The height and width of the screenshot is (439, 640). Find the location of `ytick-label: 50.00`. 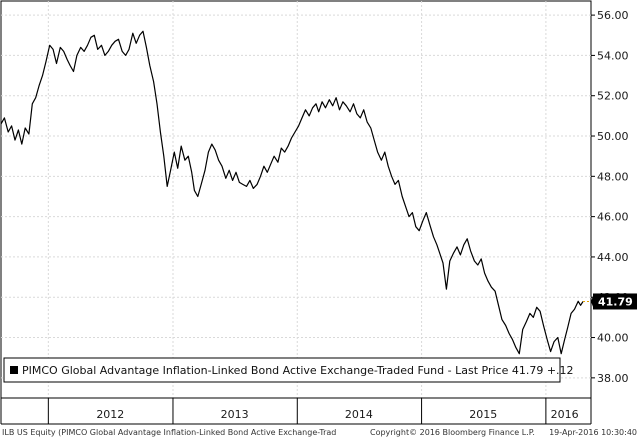

ytick-label: 50.00 is located at coordinates (613, 136).